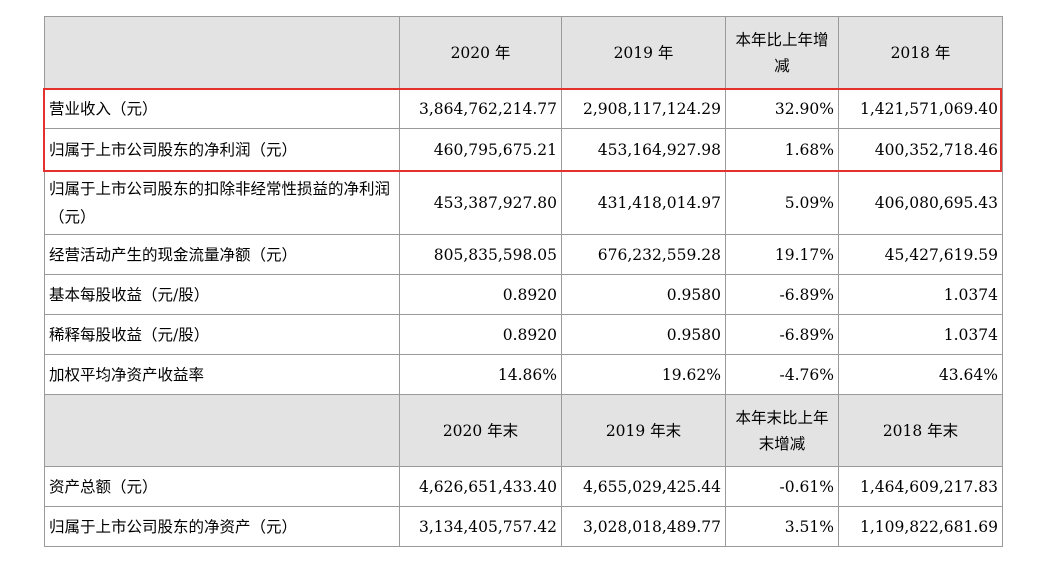  I want to click on value-2020: 805,835,598.05, so click(480, 254).